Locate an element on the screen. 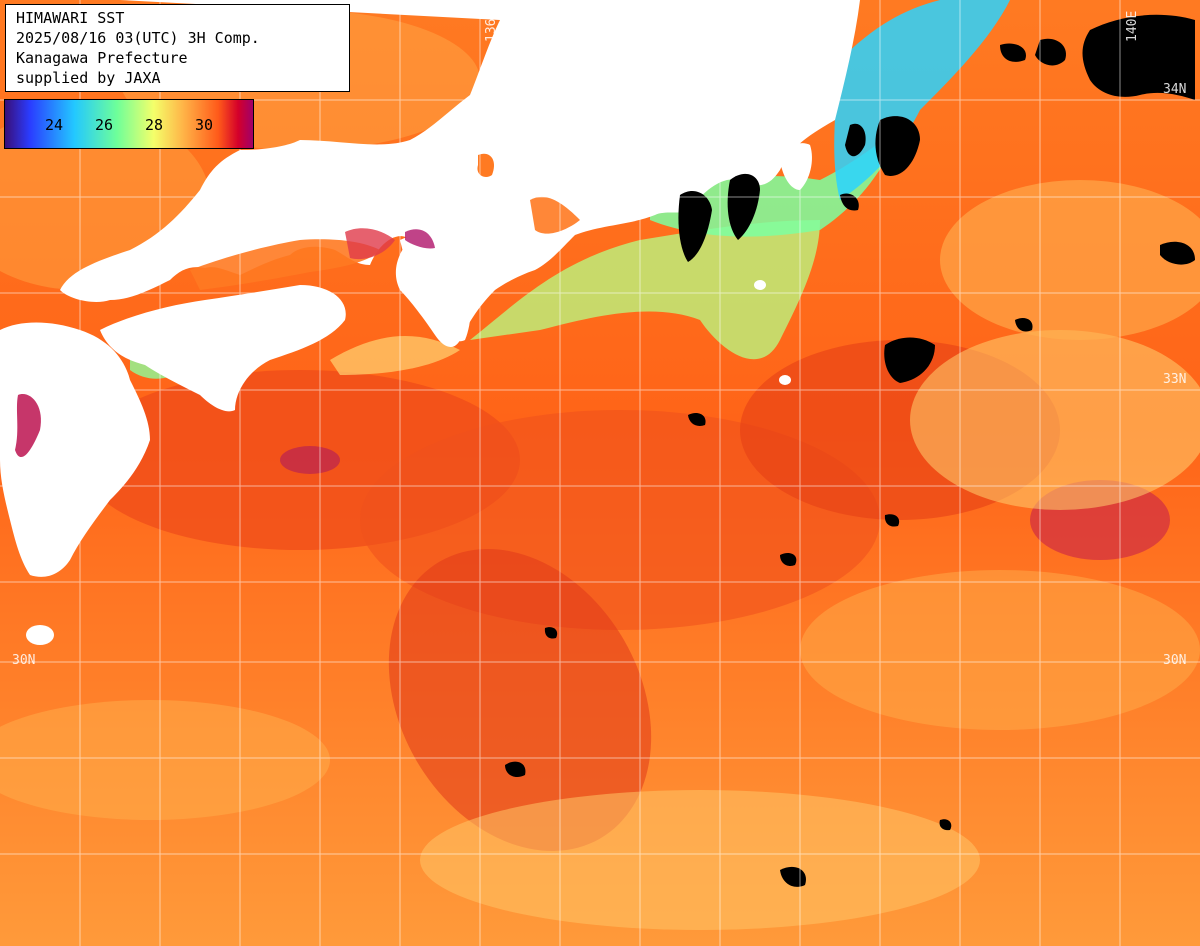  temperature-color-scale: 24 26 28 30 is located at coordinates (129, 124).